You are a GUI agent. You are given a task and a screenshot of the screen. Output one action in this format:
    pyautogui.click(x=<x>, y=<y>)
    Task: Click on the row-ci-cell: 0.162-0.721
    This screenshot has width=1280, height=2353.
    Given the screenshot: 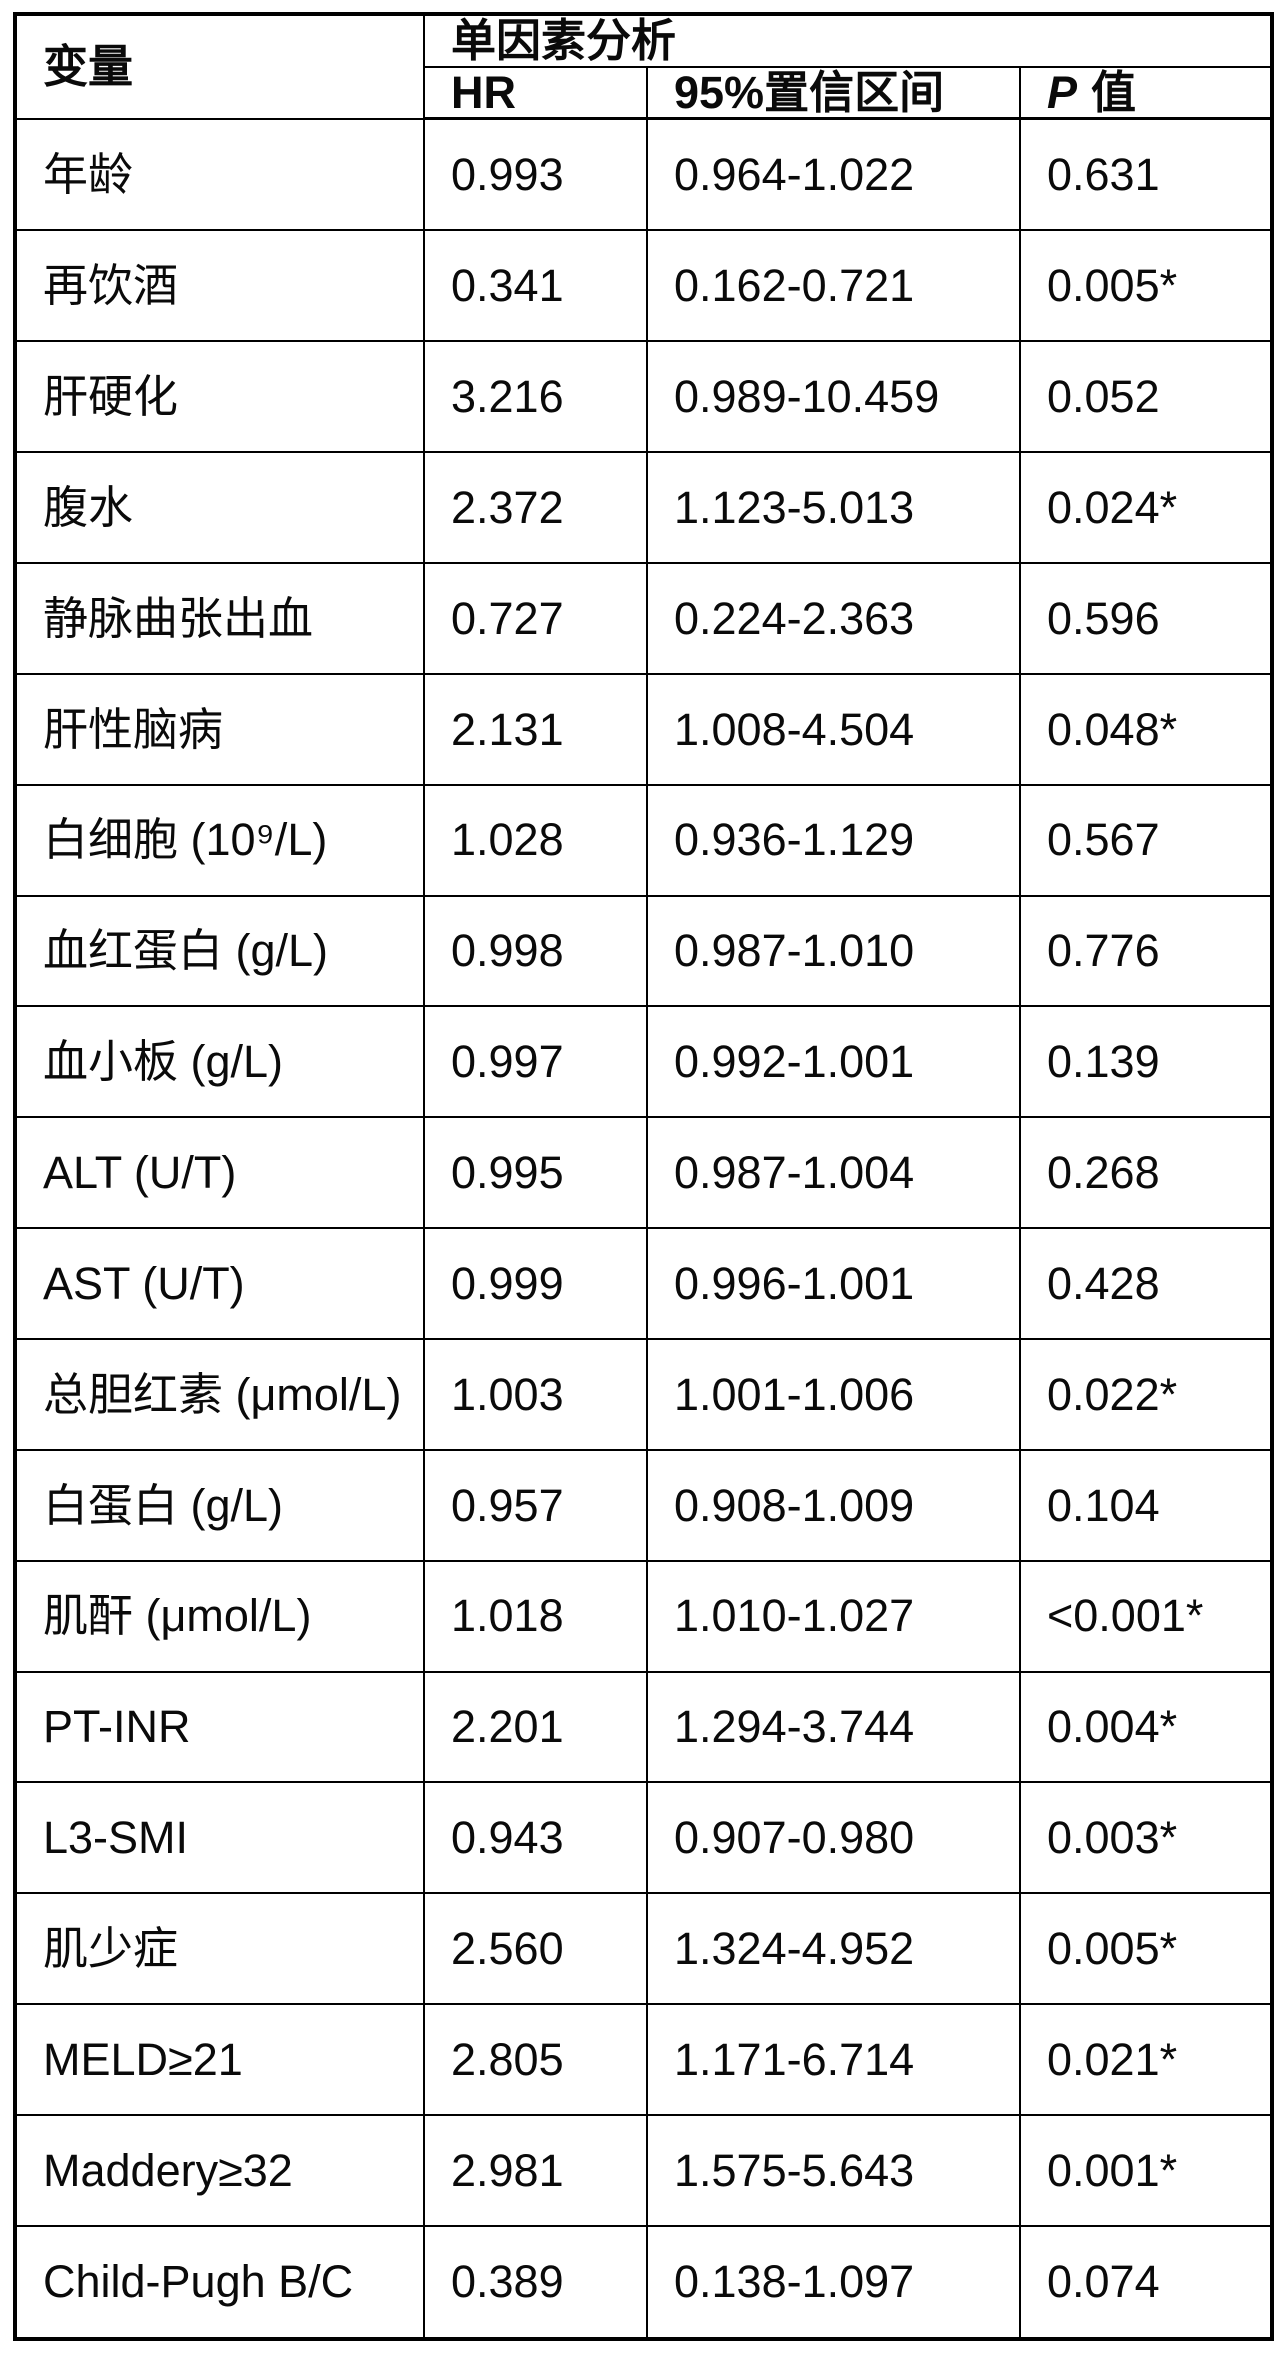 What is the action you would take?
    pyautogui.click(x=833, y=286)
    